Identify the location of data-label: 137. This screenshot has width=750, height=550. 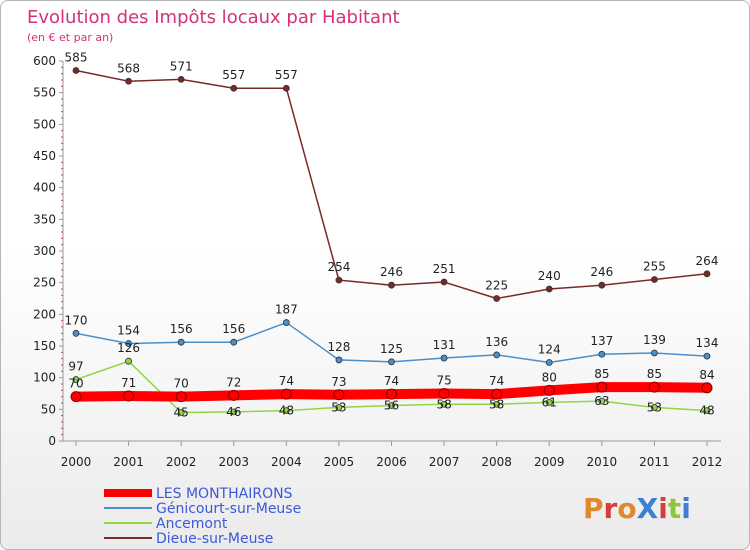
(601, 341).